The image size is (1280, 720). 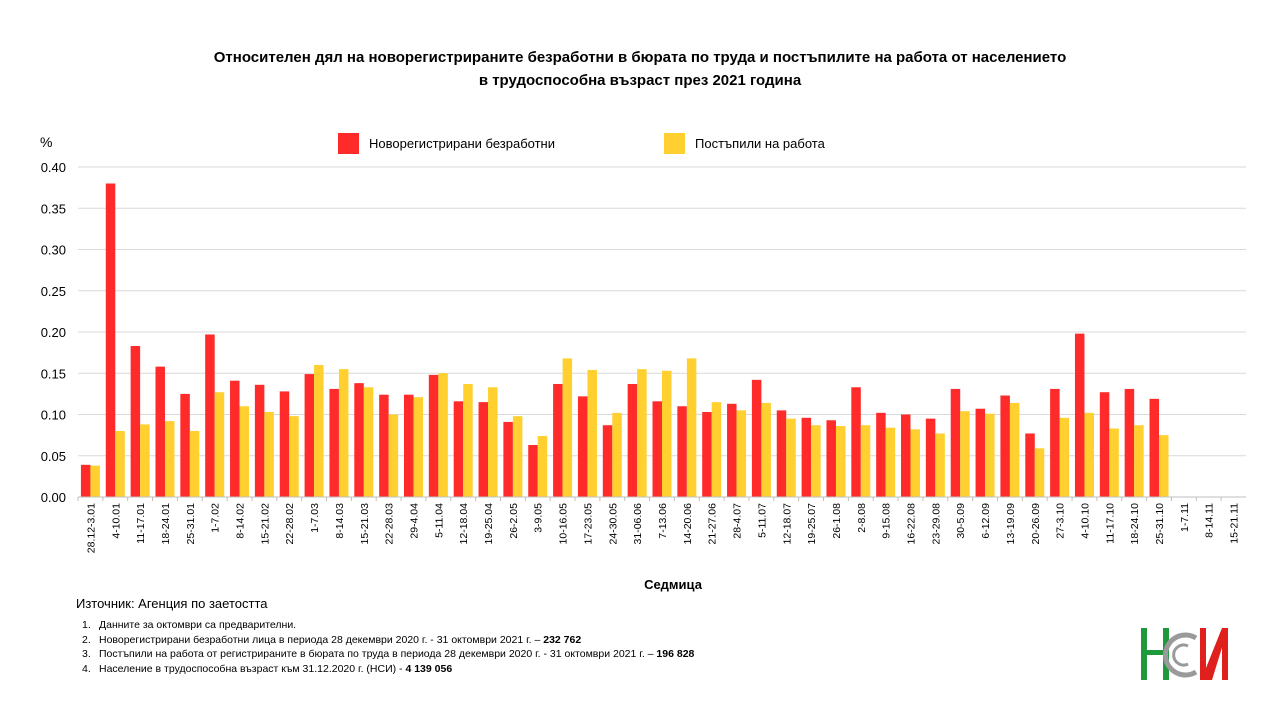 What do you see at coordinates (912, 524) in the screenshot?
I see `x-tick-label: 16-22.08` at bounding box center [912, 524].